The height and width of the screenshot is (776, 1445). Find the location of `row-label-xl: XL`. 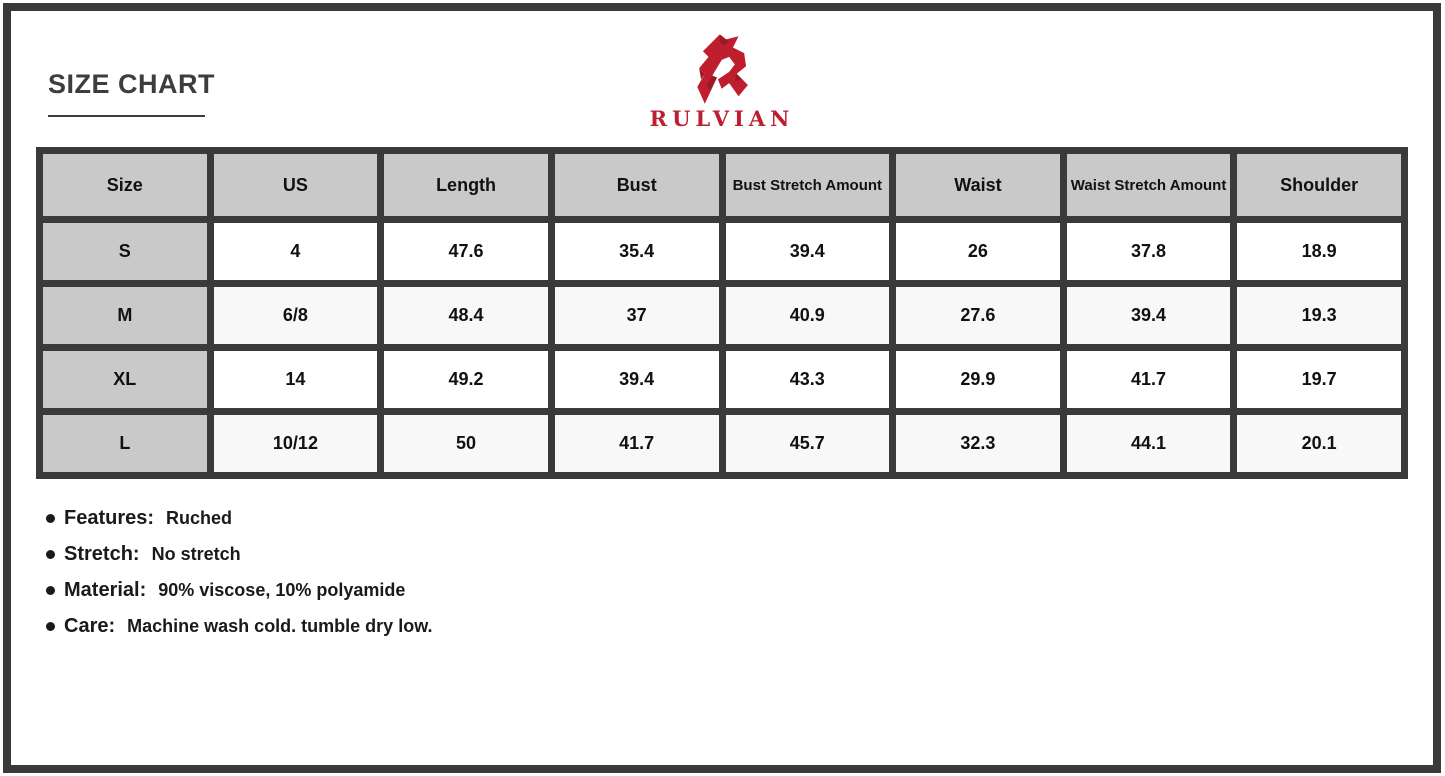

row-label-xl: XL is located at coordinates (125, 379).